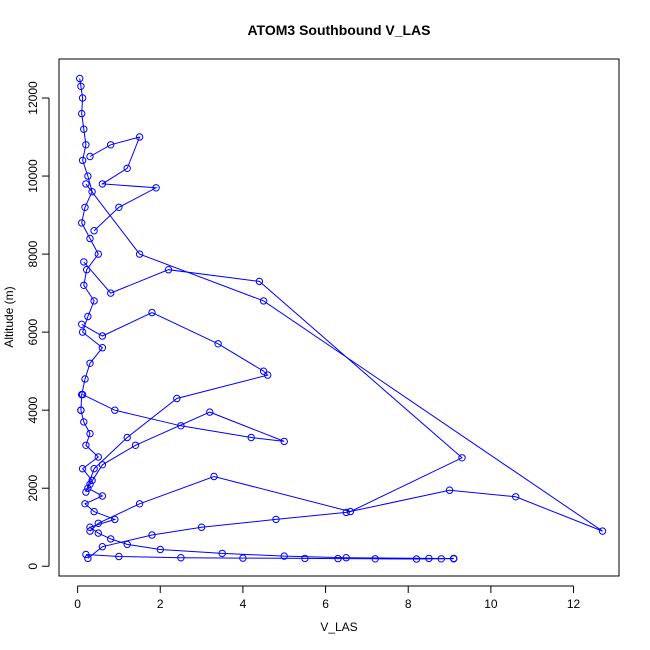 This screenshot has width=650, height=650. I want to click on y-tick-label: 8000, so click(33, 253).